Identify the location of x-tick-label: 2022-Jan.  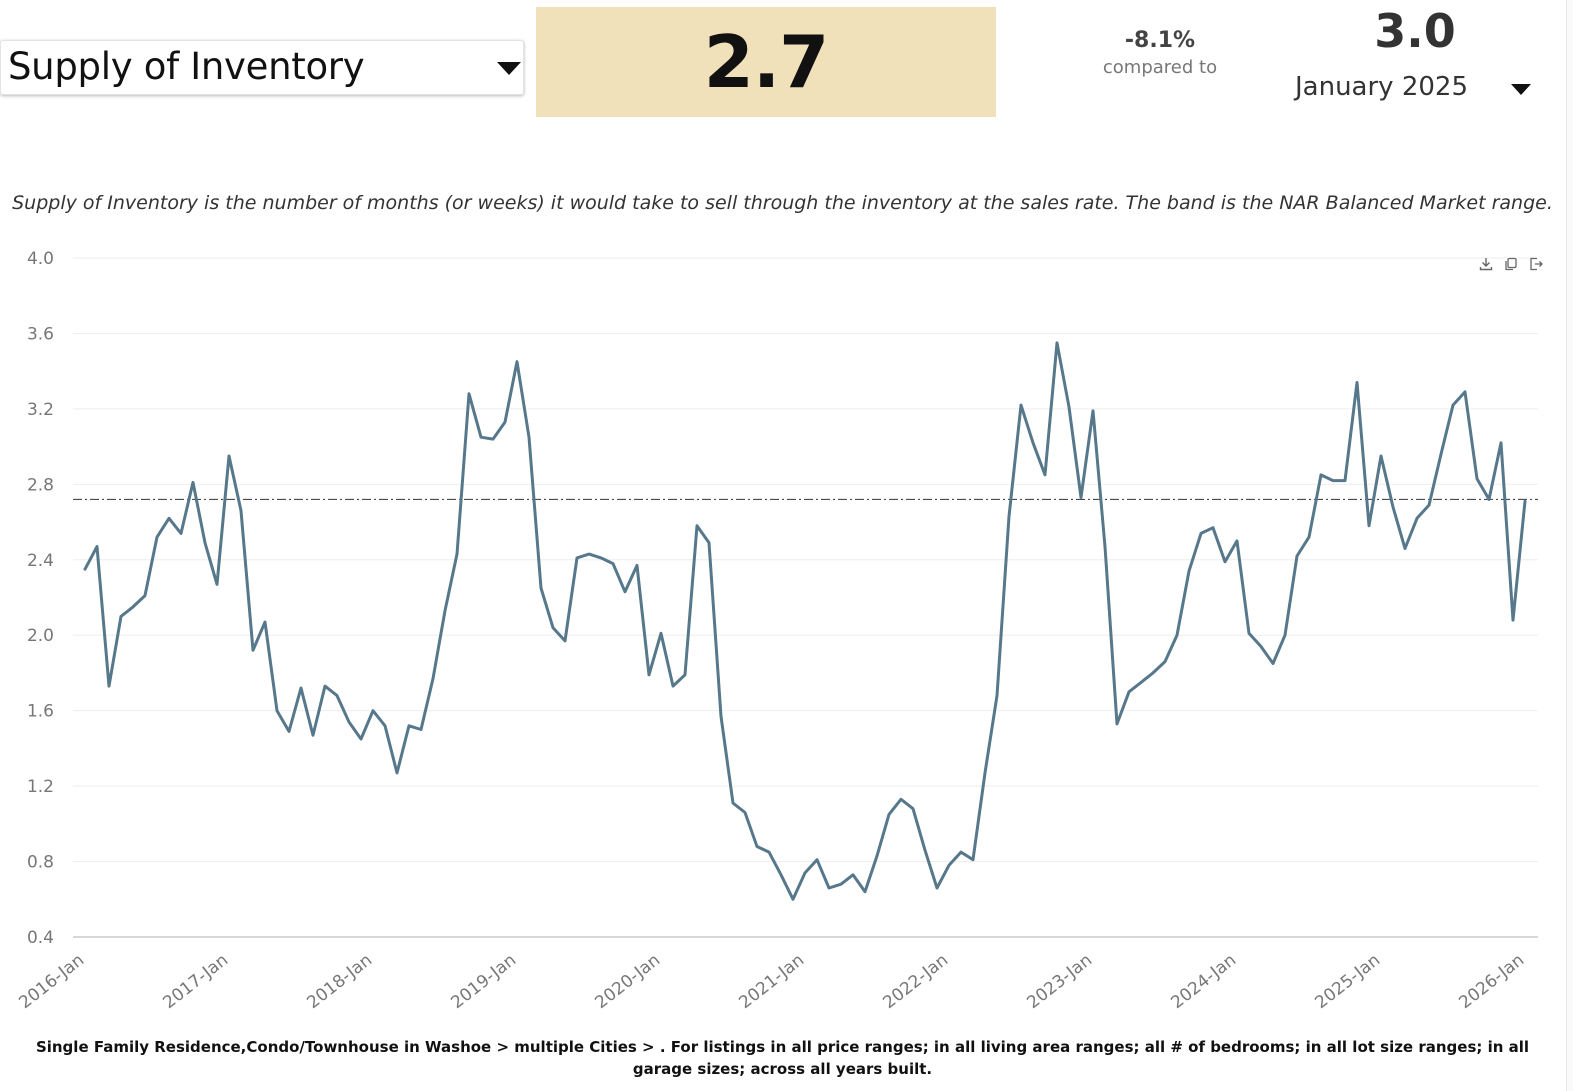
(915, 981).